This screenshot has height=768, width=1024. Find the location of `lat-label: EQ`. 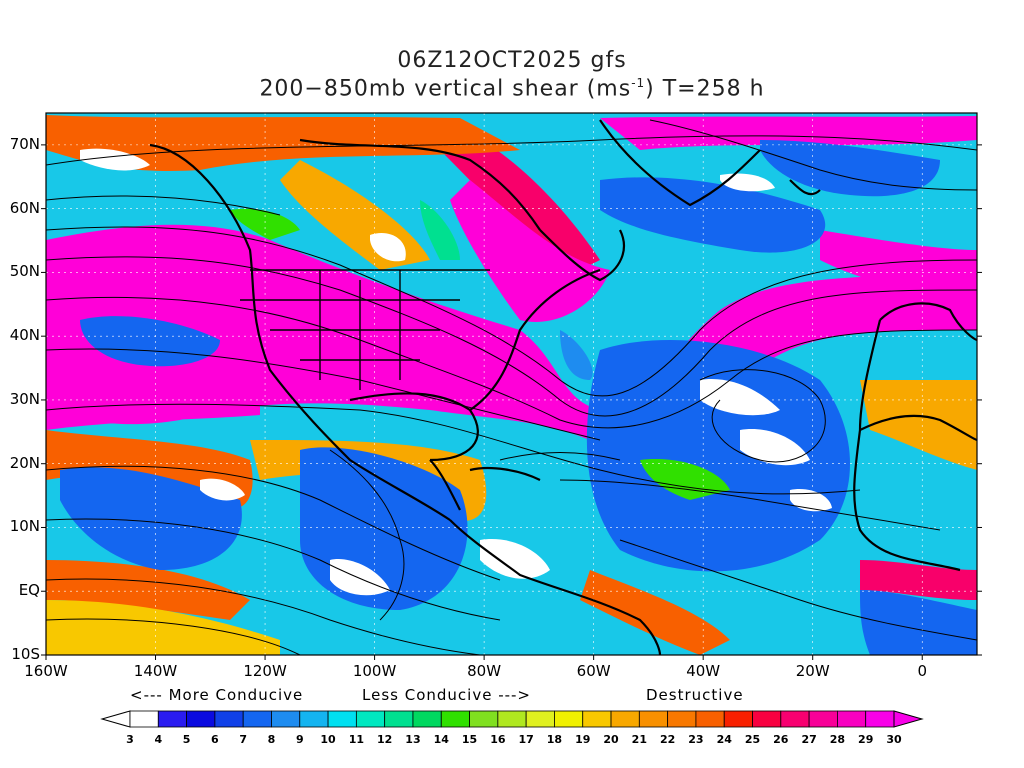

lat-label: EQ is located at coordinates (29, 590).